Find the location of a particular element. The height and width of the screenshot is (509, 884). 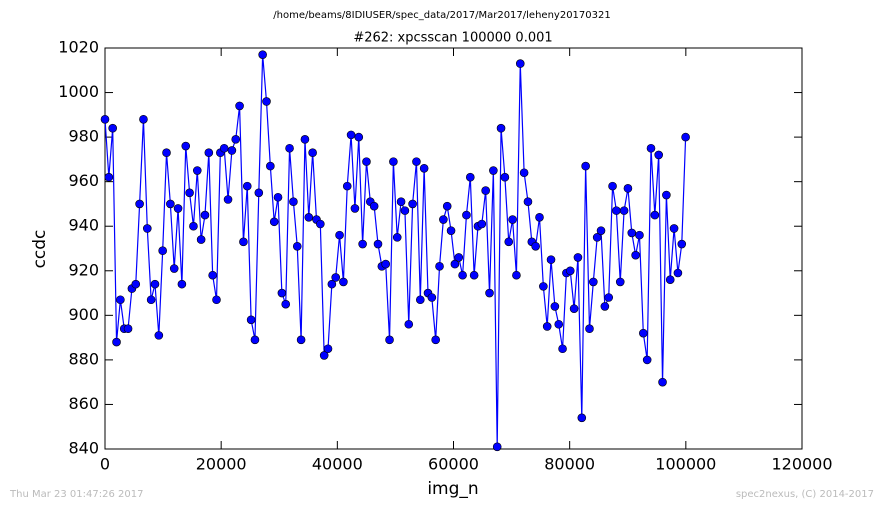

y-axis-label: ccdc is located at coordinates (40, 249).